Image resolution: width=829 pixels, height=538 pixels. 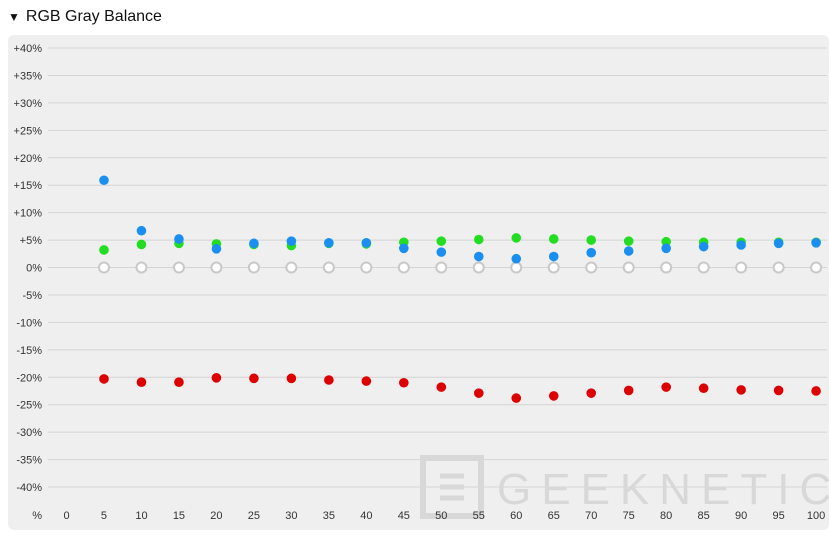 What do you see at coordinates (28, 159) in the screenshot?
I see `y-tick-label: +20%` at bounding box center [28, 159].